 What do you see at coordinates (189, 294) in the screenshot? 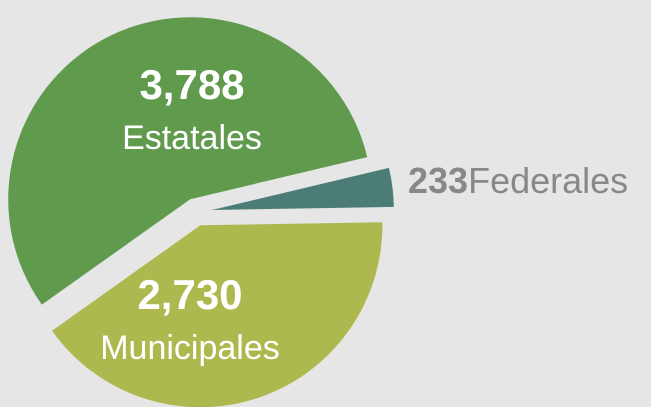
I see `value-label: 2,730` at bounding box center [189, 294].